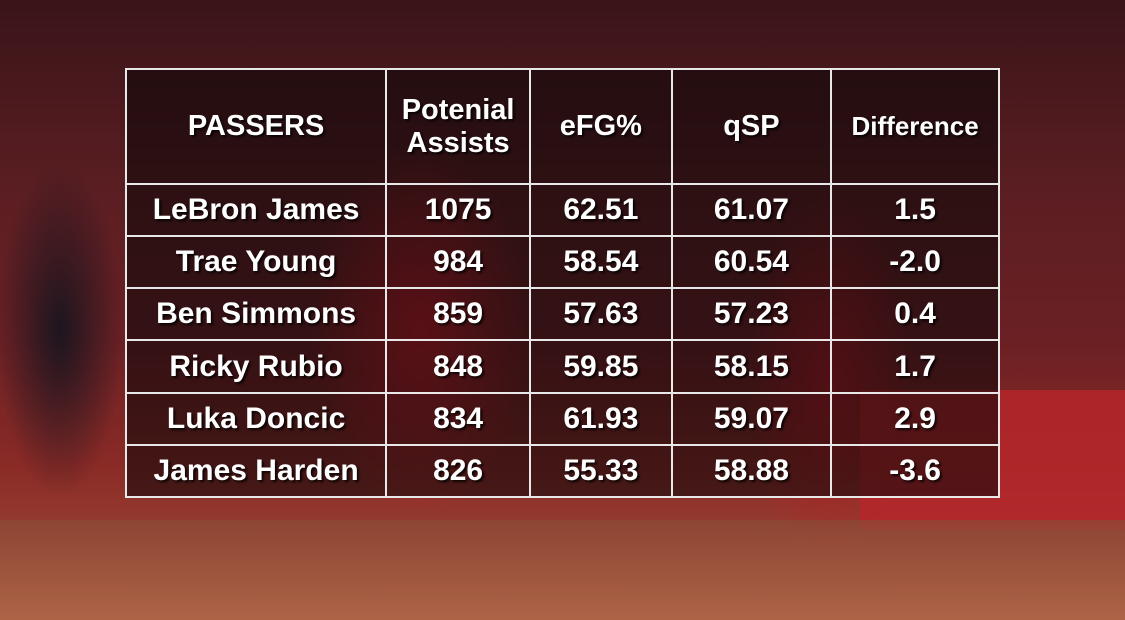 This screenshot has height=620, width=1125. I want to click on stat-cell: 859, so click(458, 314).